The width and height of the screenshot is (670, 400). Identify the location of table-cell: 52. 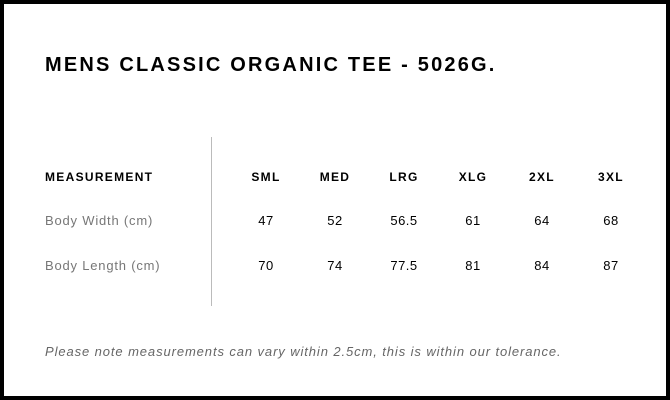
(335, 220).